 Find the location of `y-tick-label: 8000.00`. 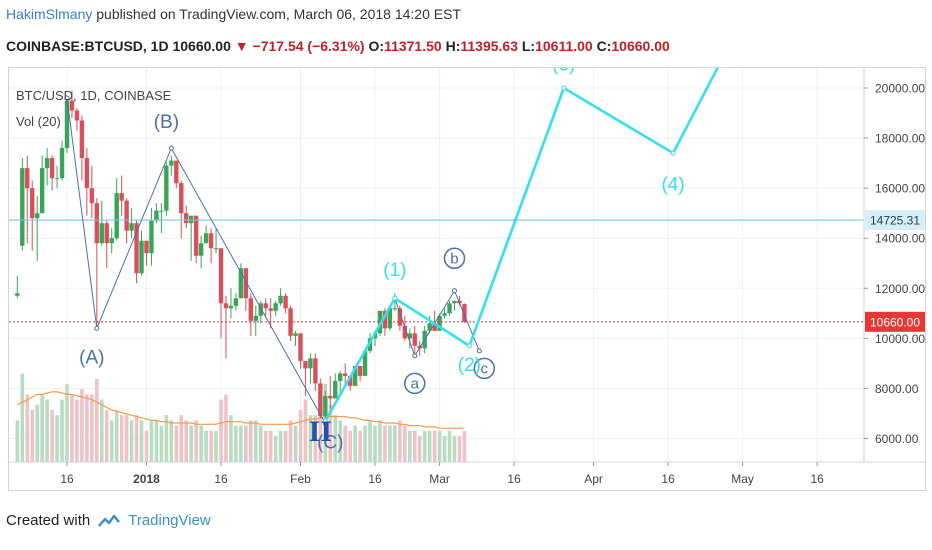

y-tick-label: 8000.00 is located at coordinates (897, 389).